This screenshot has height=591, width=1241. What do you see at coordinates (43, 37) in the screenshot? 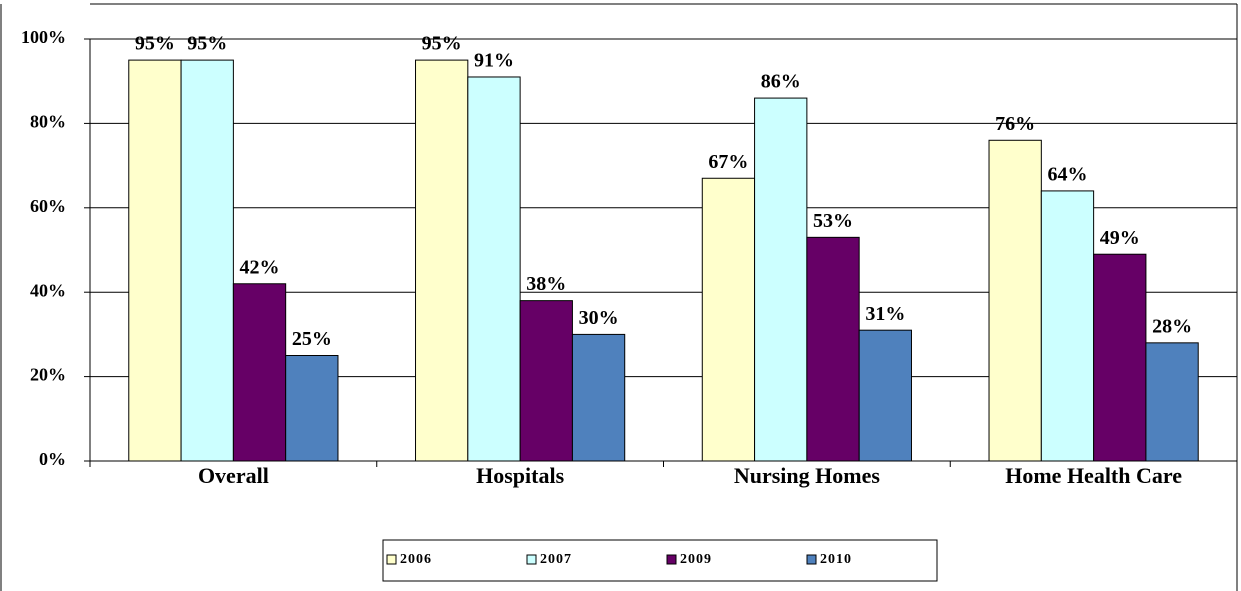
I see `y-tick-label: 100%` at bounding box center [43, 37].